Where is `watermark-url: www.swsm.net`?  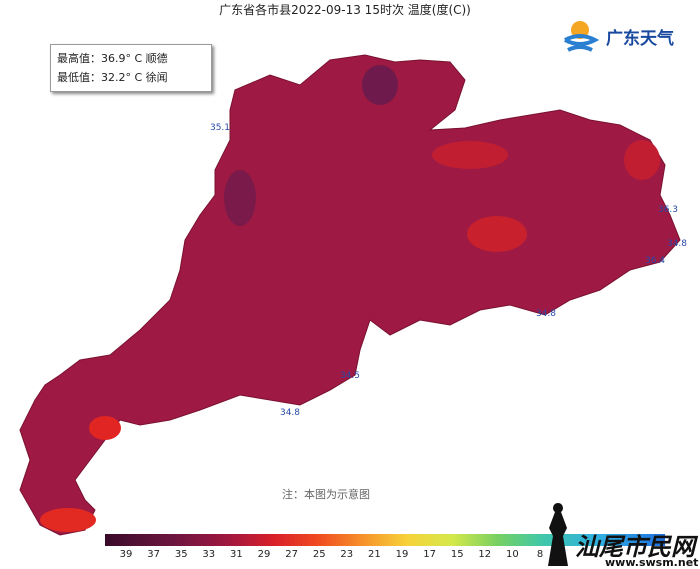
watermark-url: www.swsm.net is located at coordinates (651, 562).